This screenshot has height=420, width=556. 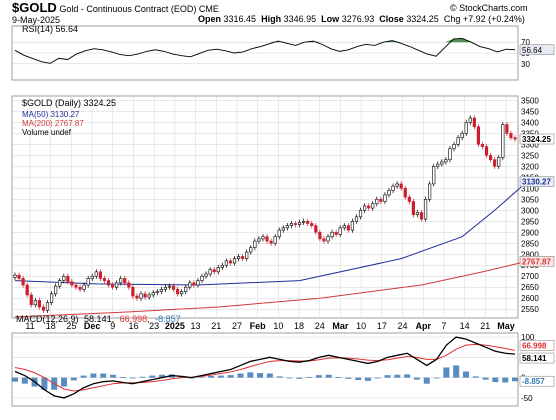 I want to click on rsi-legend: RSI(14) 56.64, so click(x=50, y=29).